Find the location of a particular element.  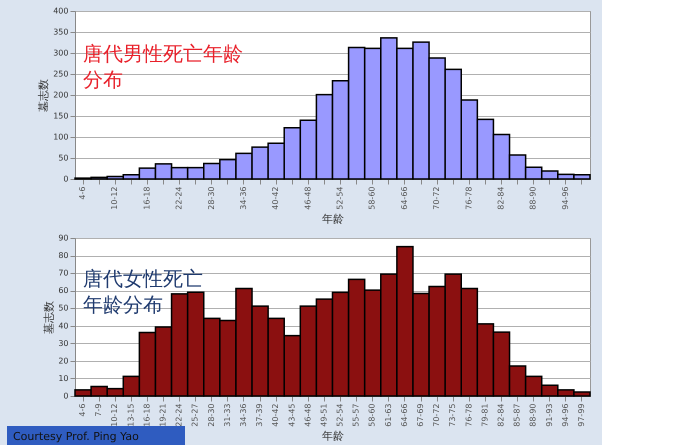

x-tick-label: 73-75 is located at coordinates (453, 415).